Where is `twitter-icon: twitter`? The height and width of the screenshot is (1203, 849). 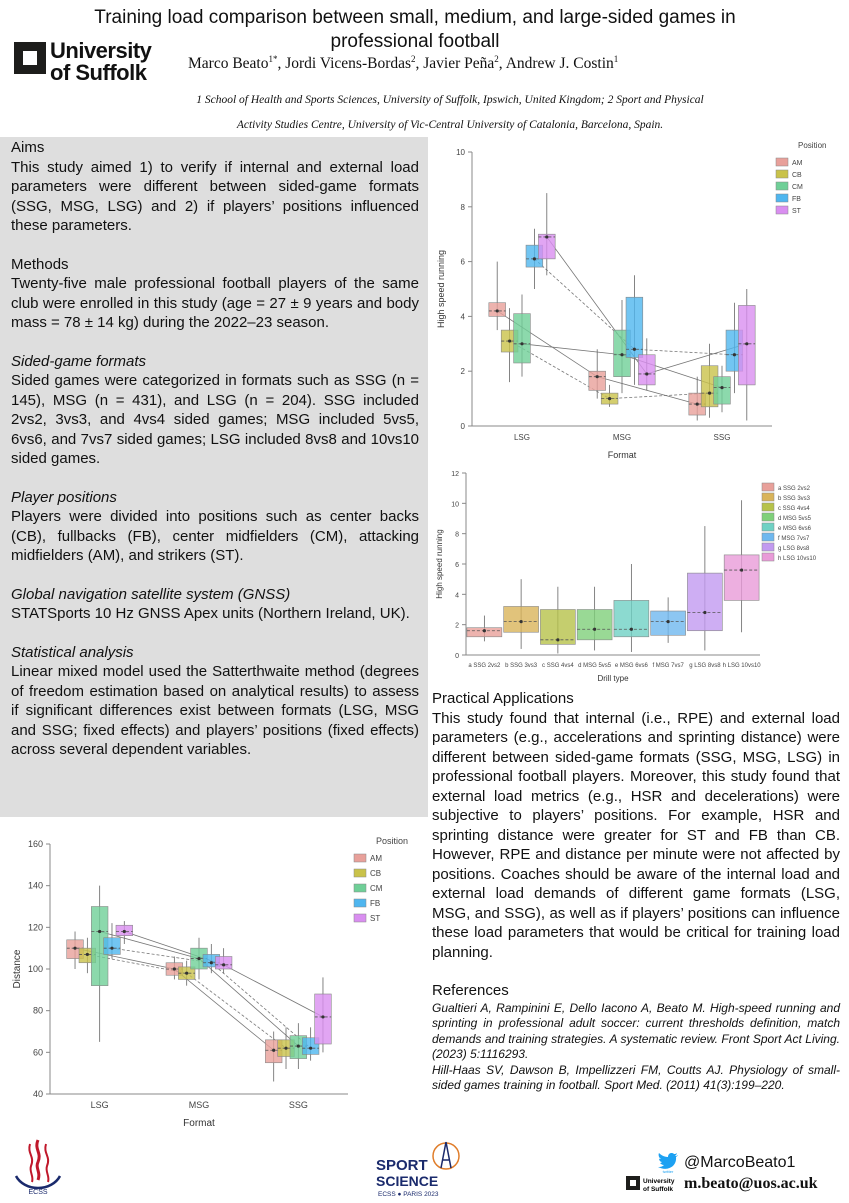
twitter-icon: twitter is located at coordinates (668, 1163).